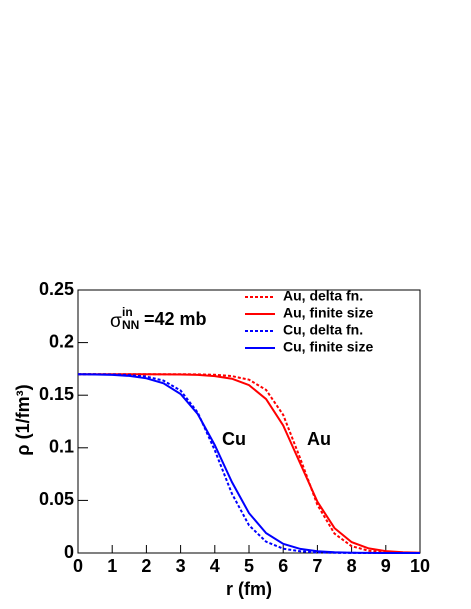  I want to click on x-tick-label: 7, so click(317, 566).